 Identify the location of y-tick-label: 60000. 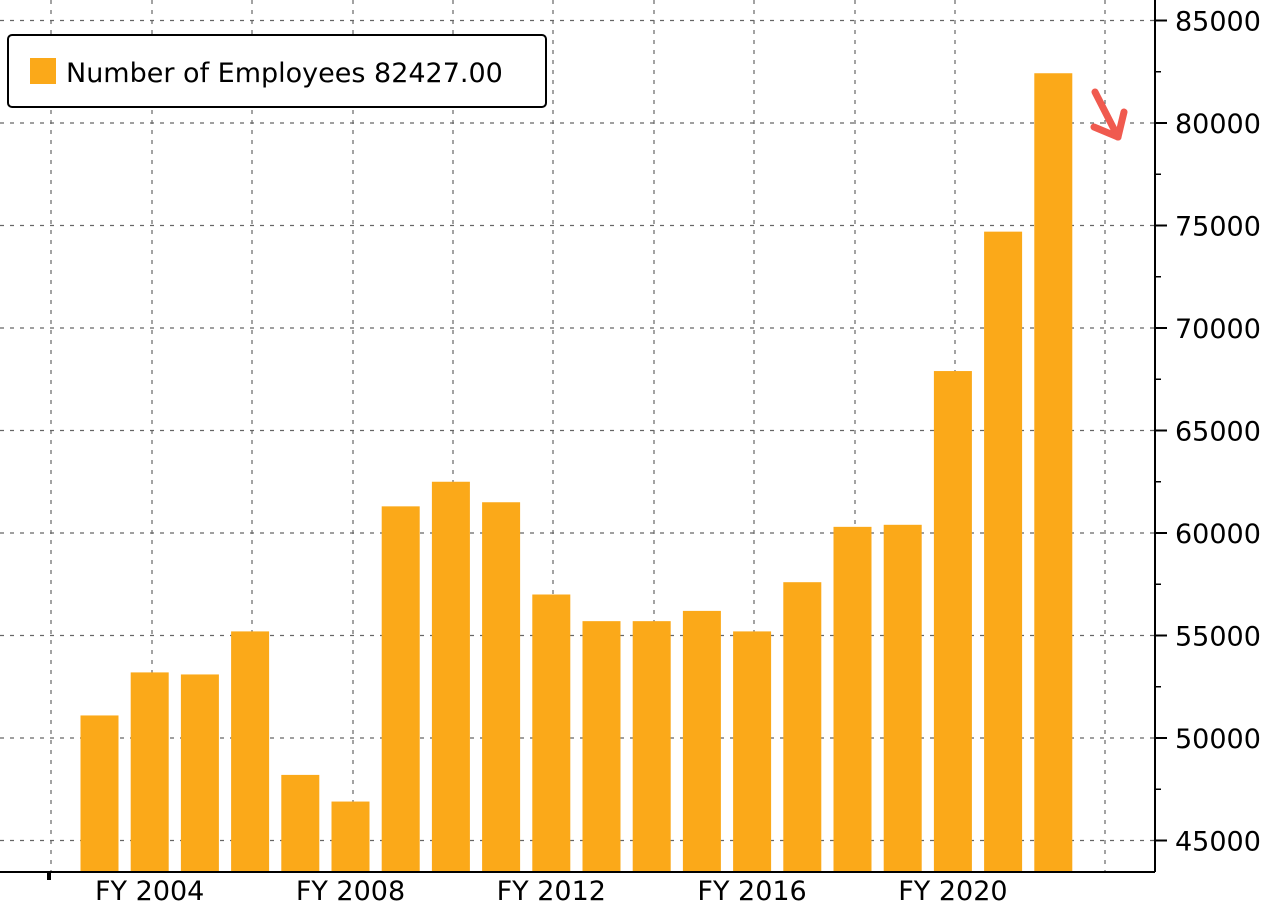
(1218, 534).